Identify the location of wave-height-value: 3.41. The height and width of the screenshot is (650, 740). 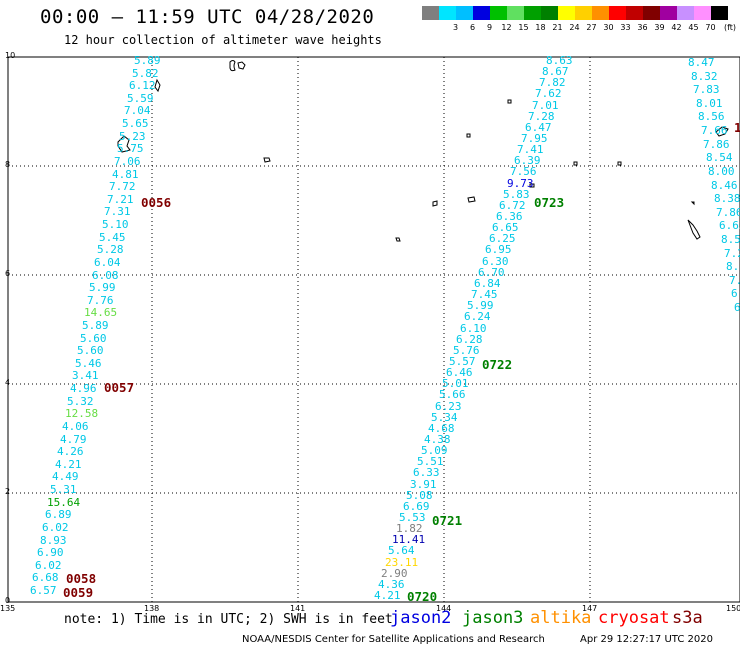
(85, 375).